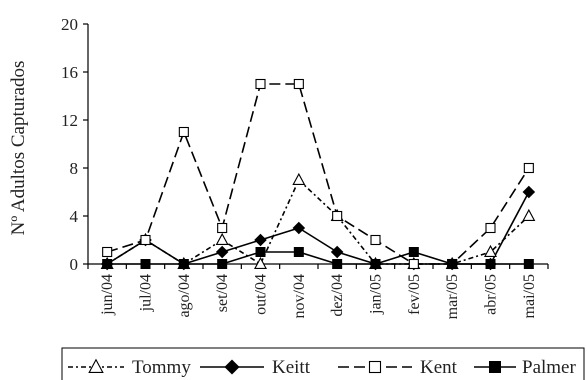 Image resolution: width=587 pixels, height=380 pixels. Describe the element at coordinates (107, 295) in the screenshot. I see `x-tick-label: jun/04` at that location.